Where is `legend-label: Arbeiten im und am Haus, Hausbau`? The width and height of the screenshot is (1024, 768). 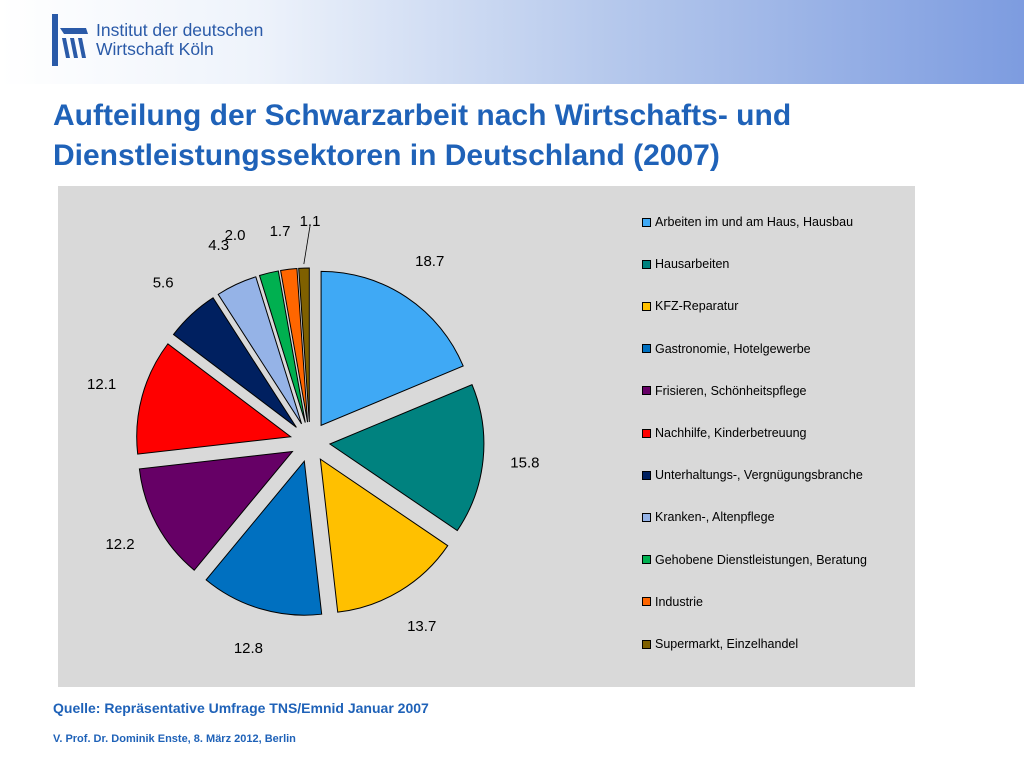 legend-label: Arbeiten im und am Haus, Hausbau is located at coordinates (754, 222).